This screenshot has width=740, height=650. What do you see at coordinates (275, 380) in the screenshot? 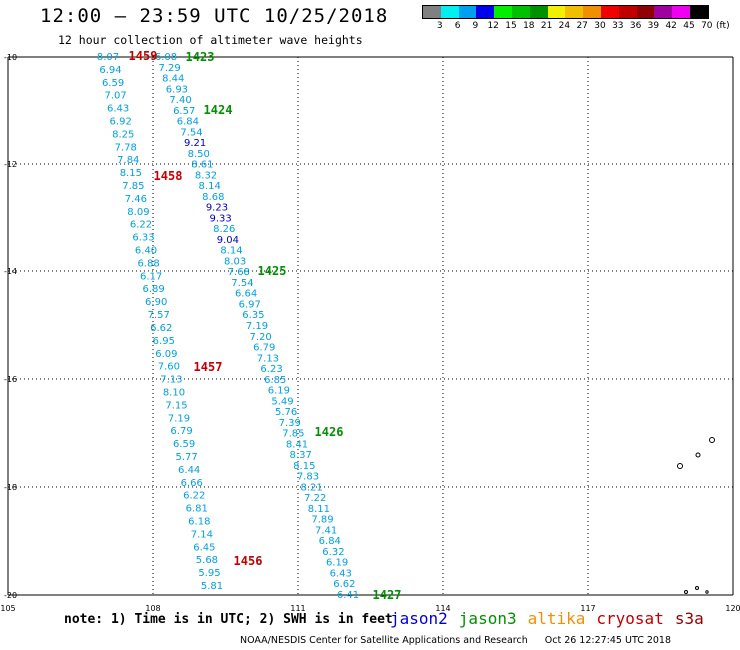
I see `wave-height-value: 6.85` at bounding box center [275, 380].